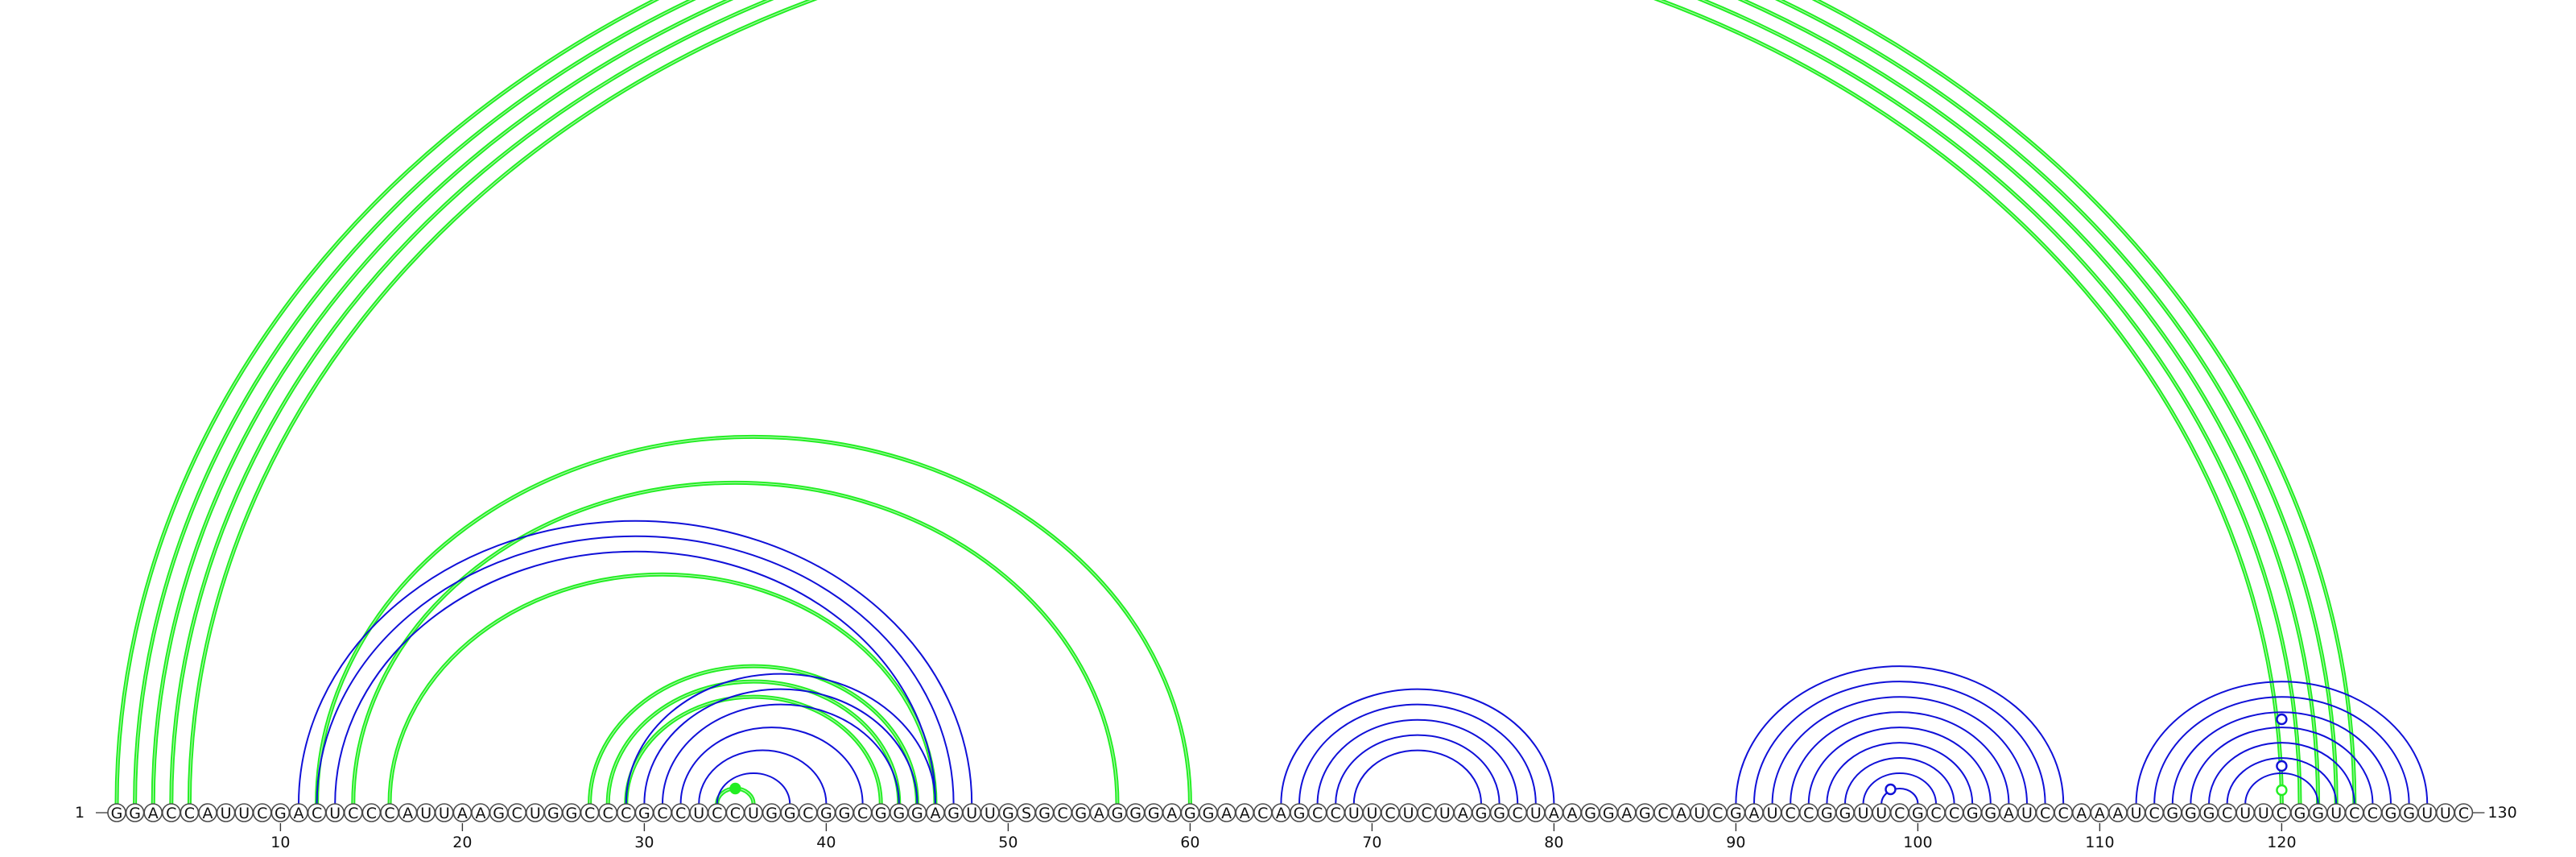  What do you see at coordinates (2501, 813) in the screenshot?
I see `end-position-label: 130` at bounding box center [2501, 813].